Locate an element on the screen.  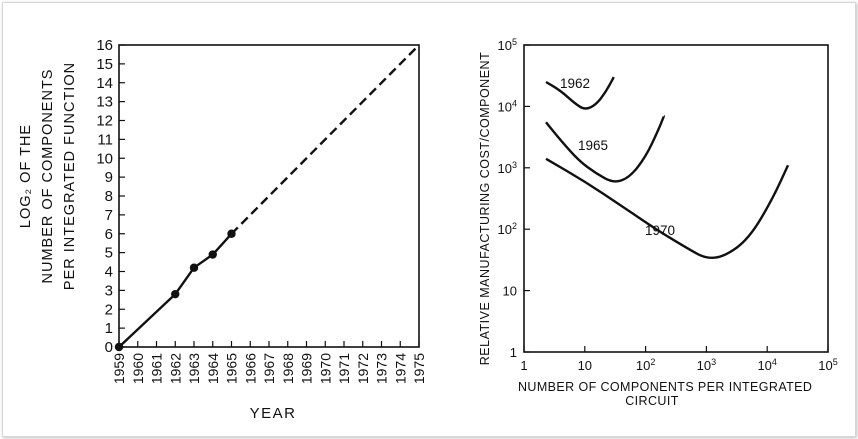
x-axis-label-line: NUMBER OF COMPONENTS PER INTEGRATED is located at coordinates (665, 387).